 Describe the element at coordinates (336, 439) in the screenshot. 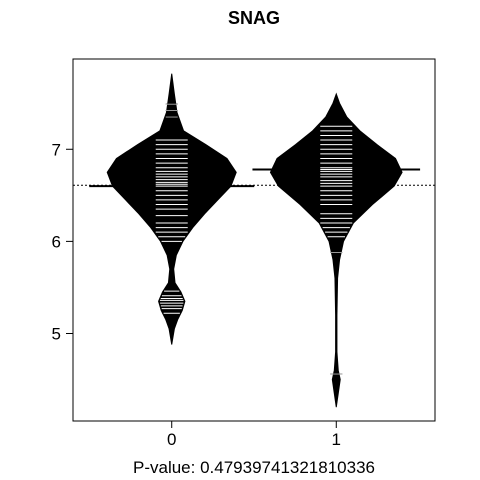

I see `x-tick-label: 1` at that location.